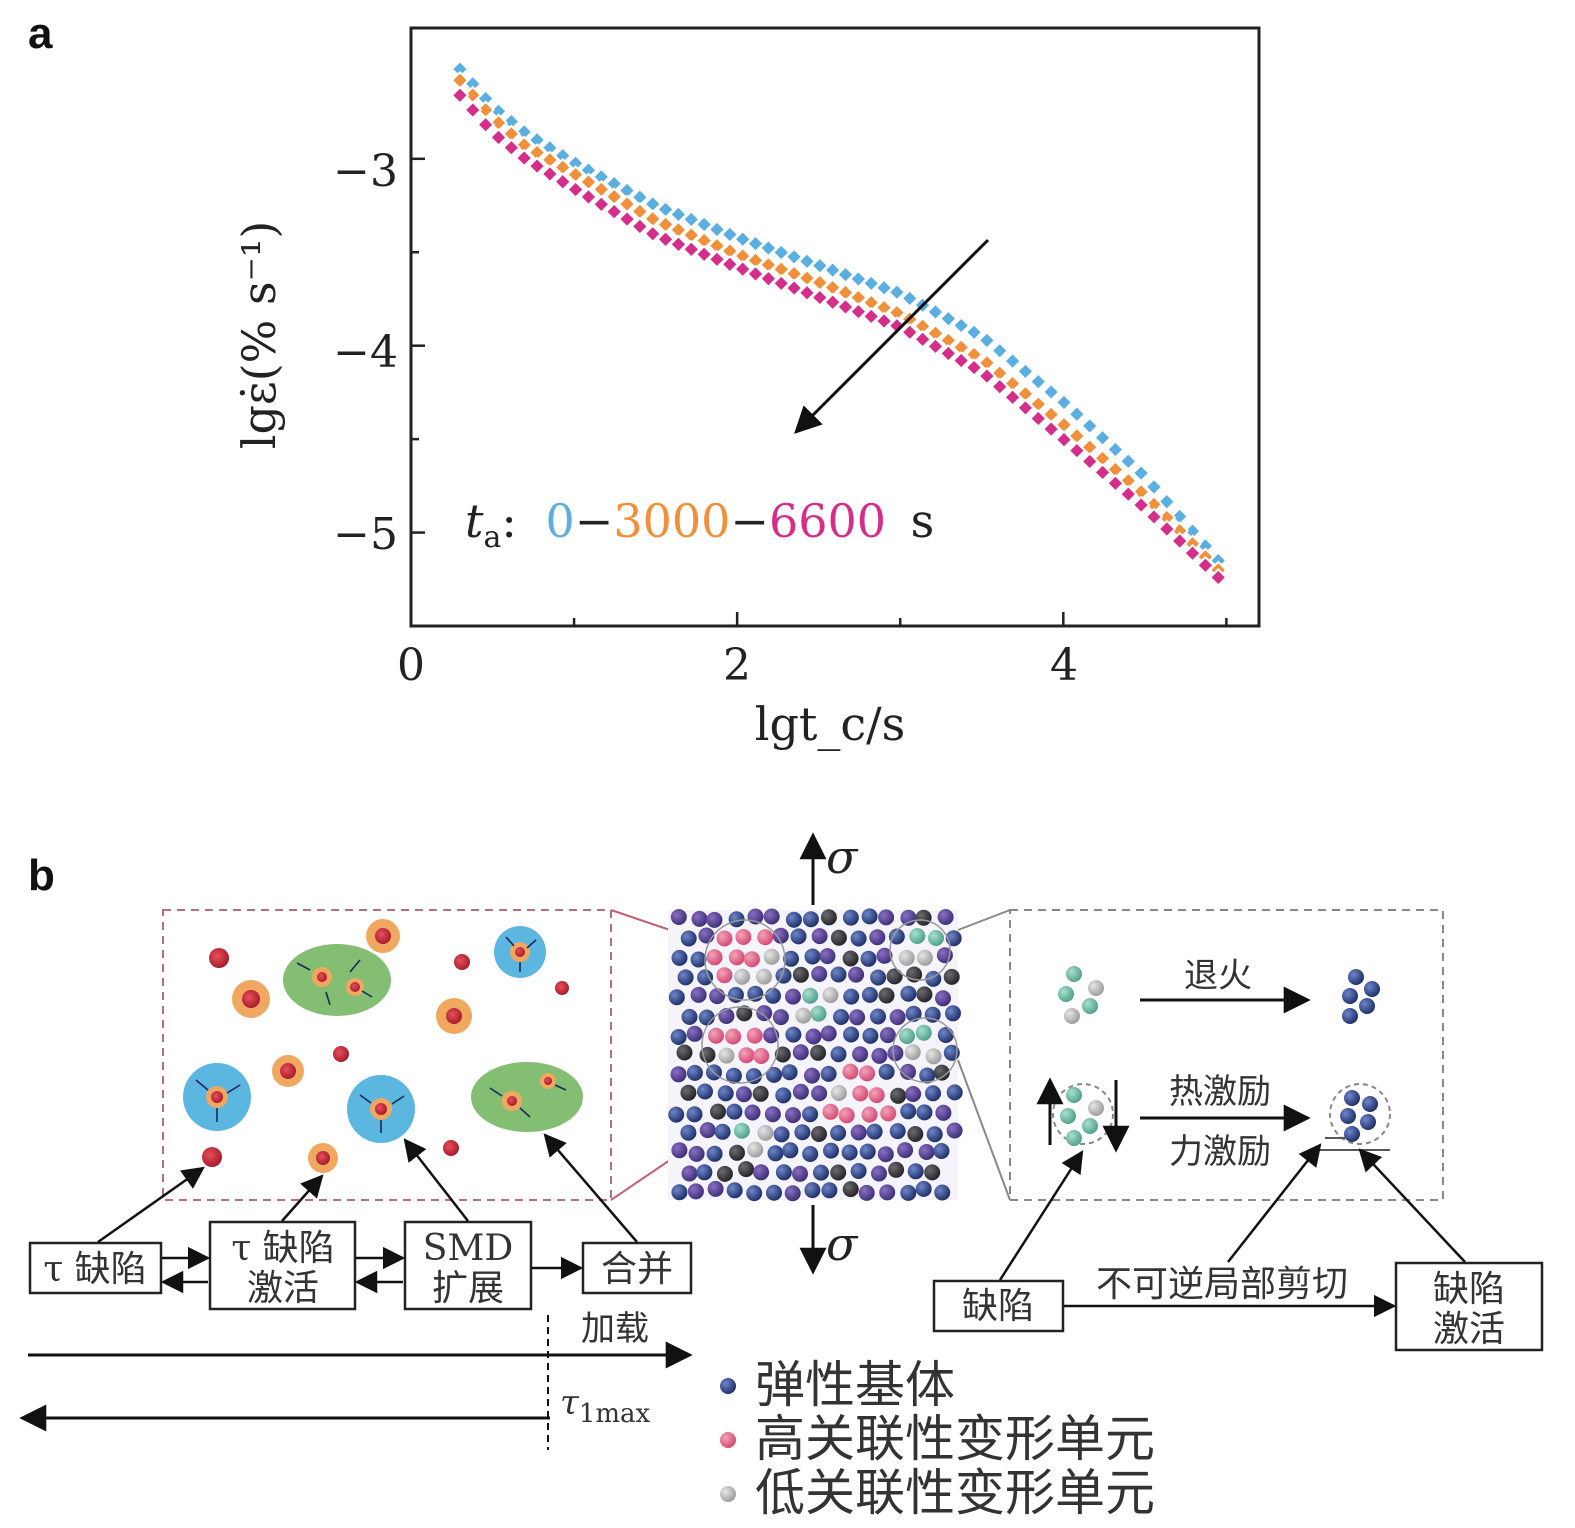 This screenshot has height=1528, width=1575. Describe the element at coordinates (365, 171) in the screenshot. I see `y-tick-3: −3` at that location.